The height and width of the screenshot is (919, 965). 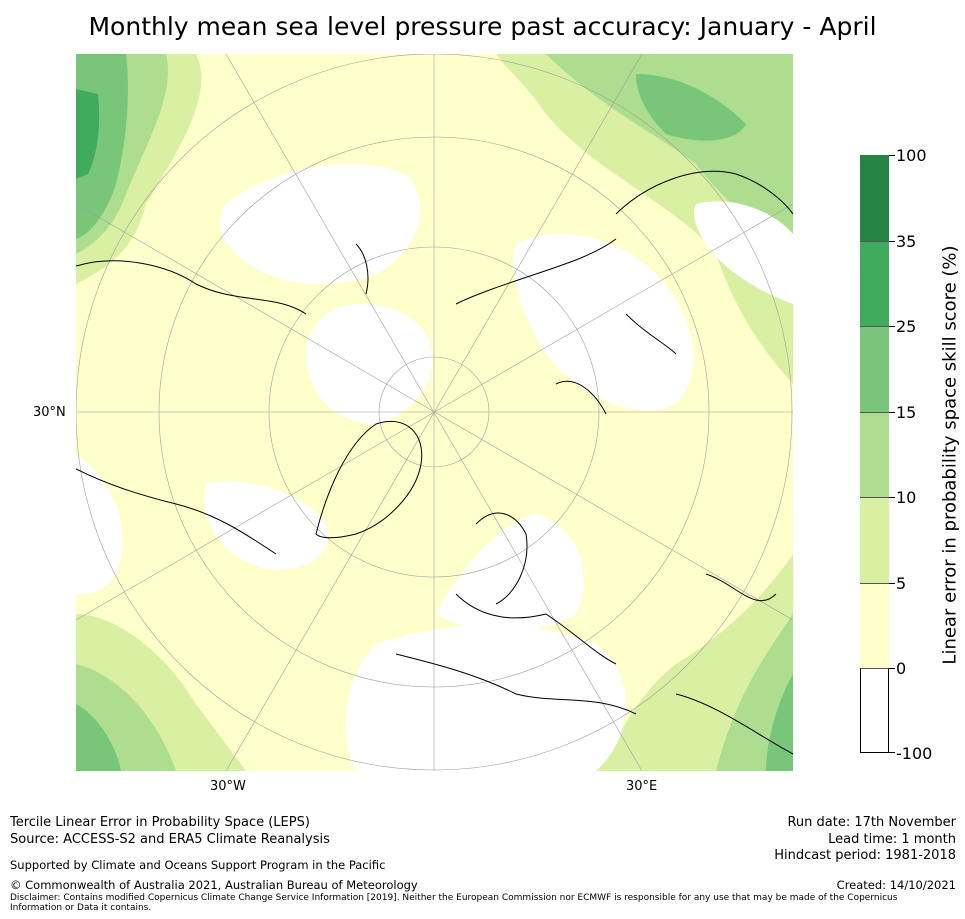 What do you see at coordinates (896, 885) in the screenshot?
I see `footer-created: Created: 14/10/2021` at bounding box center [896, 885].